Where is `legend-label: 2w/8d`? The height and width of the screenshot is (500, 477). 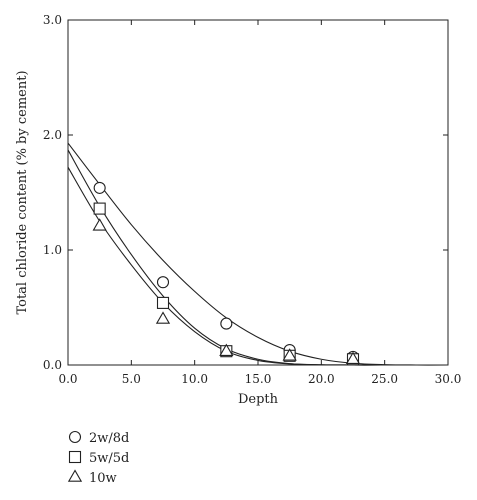 legend-label: 2w/8d is located at coordinates (109, 438).